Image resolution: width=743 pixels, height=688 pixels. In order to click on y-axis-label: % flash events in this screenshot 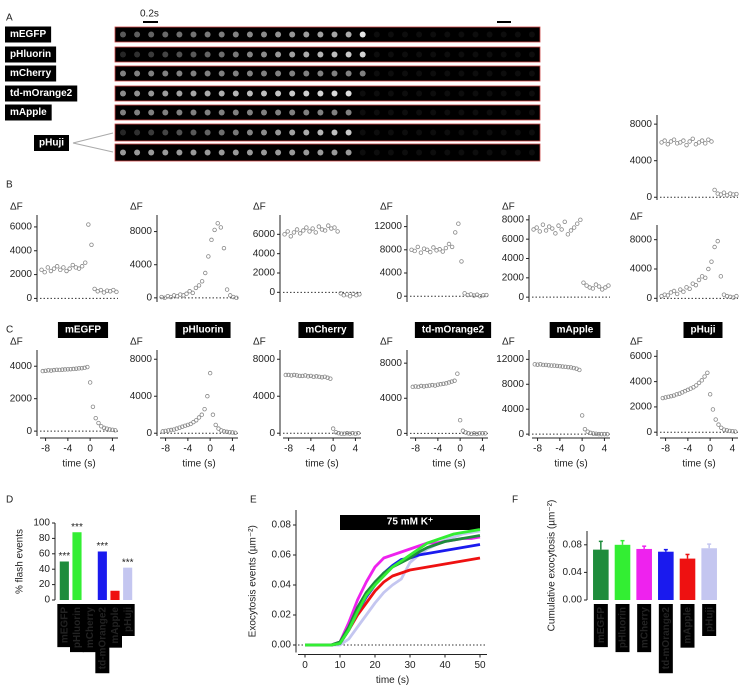, I will do `click(20, 561)`.